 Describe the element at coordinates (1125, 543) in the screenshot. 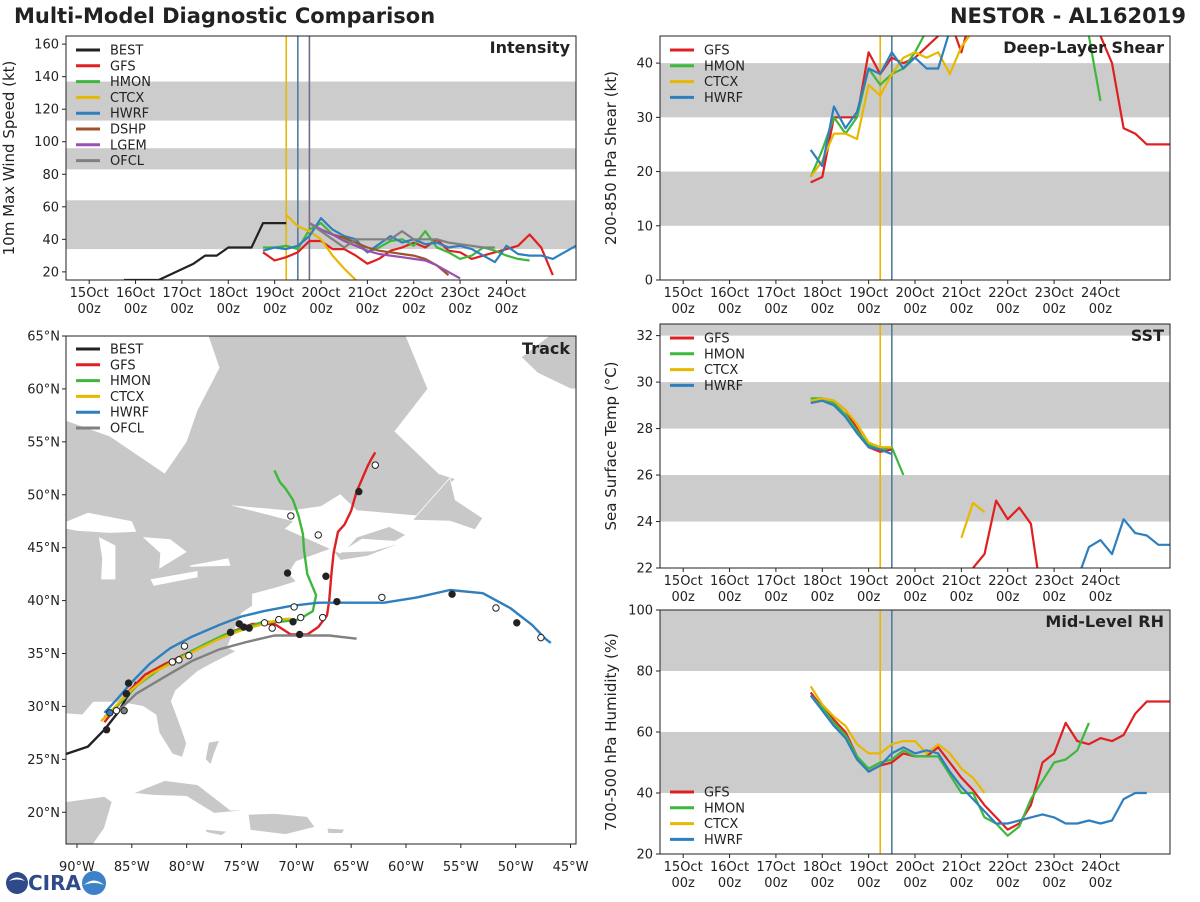

I see `sst-series-hwrf-b` at that location.